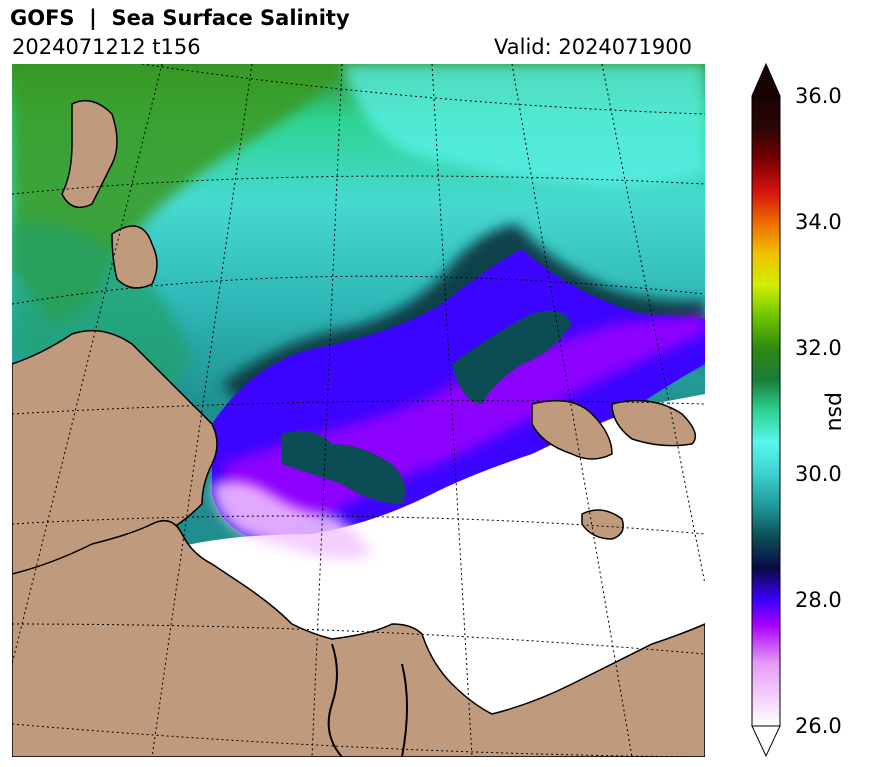 The image size is (883, 767). Describe the element at coordinates (766, 79) in the screenshot. I see `colorbar-extend-max` at that location.